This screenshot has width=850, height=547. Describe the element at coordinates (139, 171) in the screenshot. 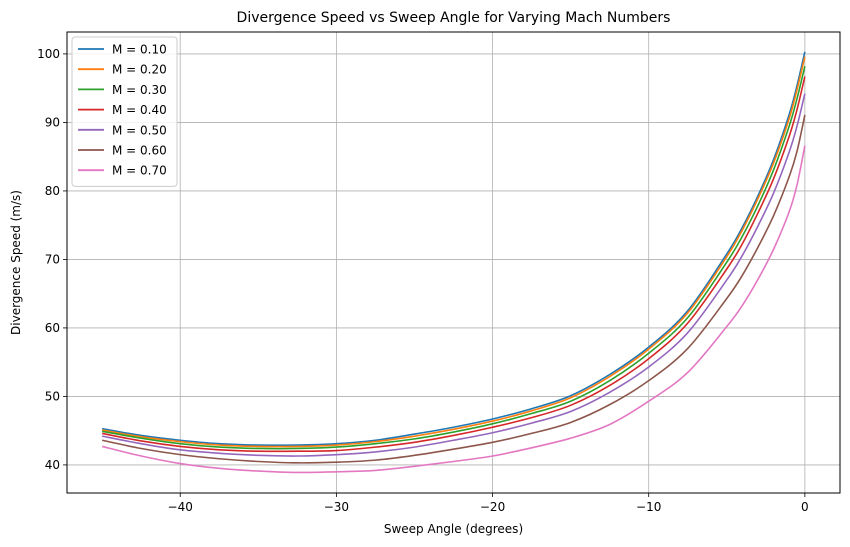

I see `legend-label-m-0-70: M = 0.70` at that location.